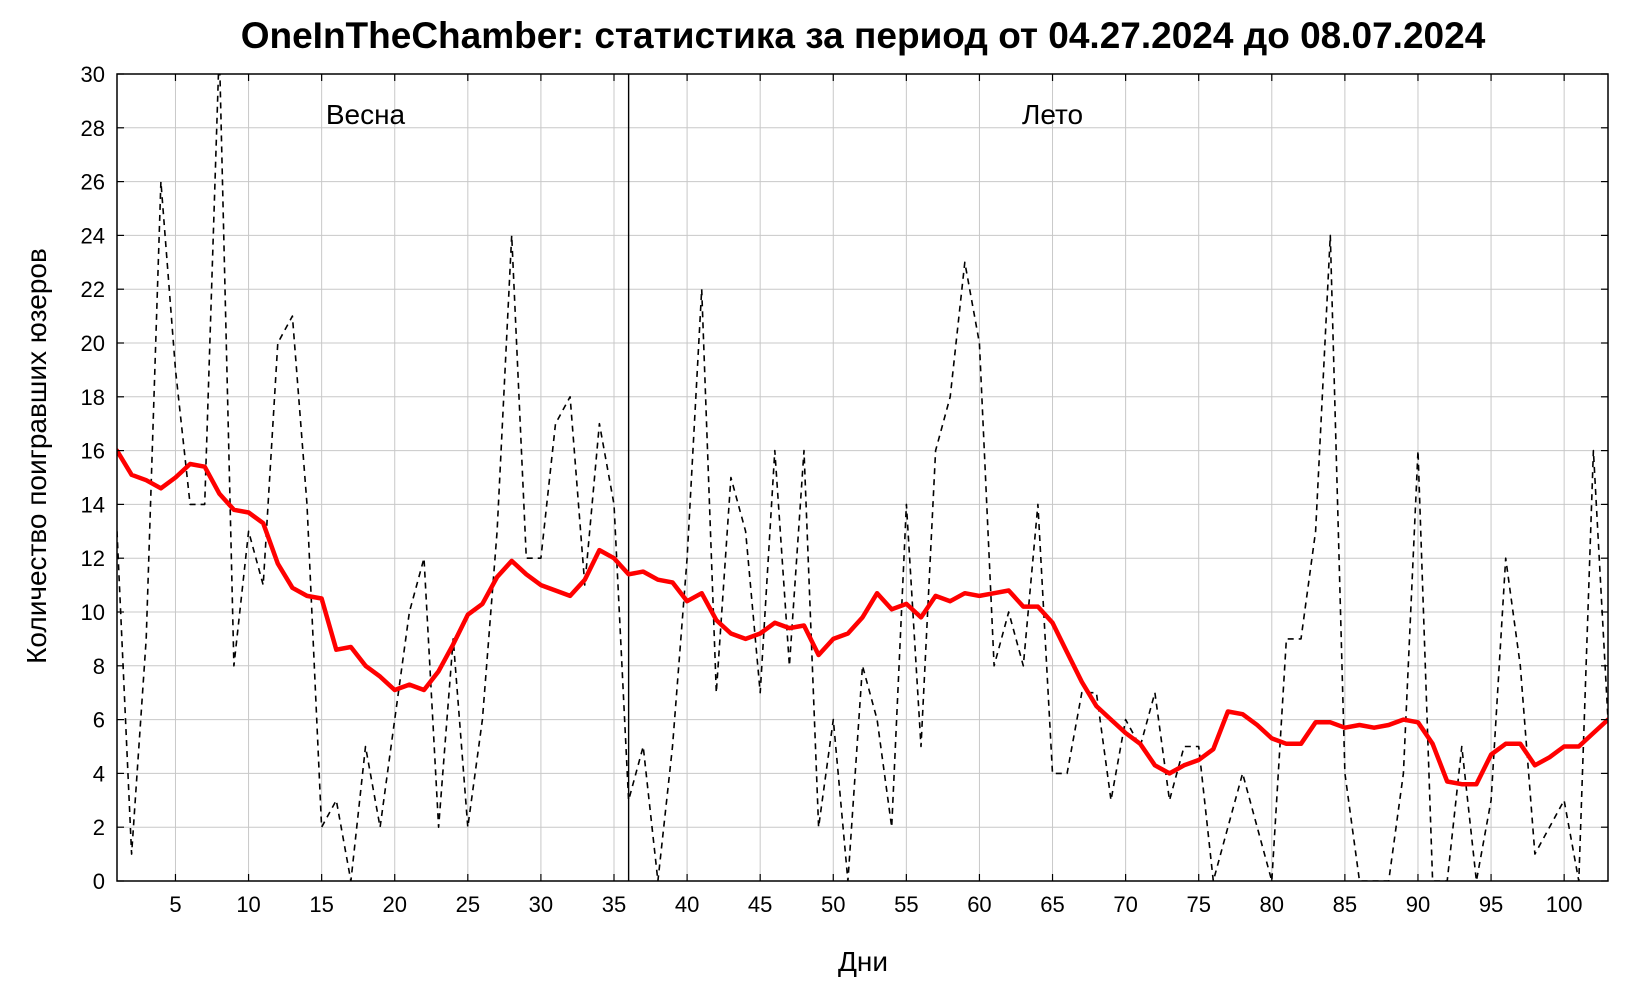 Image resolution: width=1631 pixels, height=992 pixels. I want to click on x-tick-label: 60, so click(979, 904).